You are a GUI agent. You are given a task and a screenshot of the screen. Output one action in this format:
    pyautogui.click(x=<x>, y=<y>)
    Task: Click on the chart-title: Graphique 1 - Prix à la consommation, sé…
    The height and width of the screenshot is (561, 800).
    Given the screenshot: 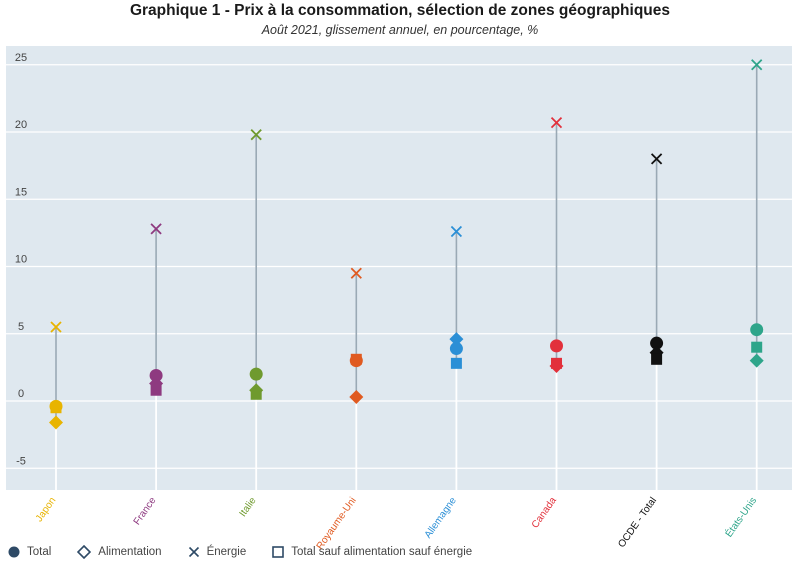 What is the action you would take?
    pyautogui.click(x=400, y=10)
    